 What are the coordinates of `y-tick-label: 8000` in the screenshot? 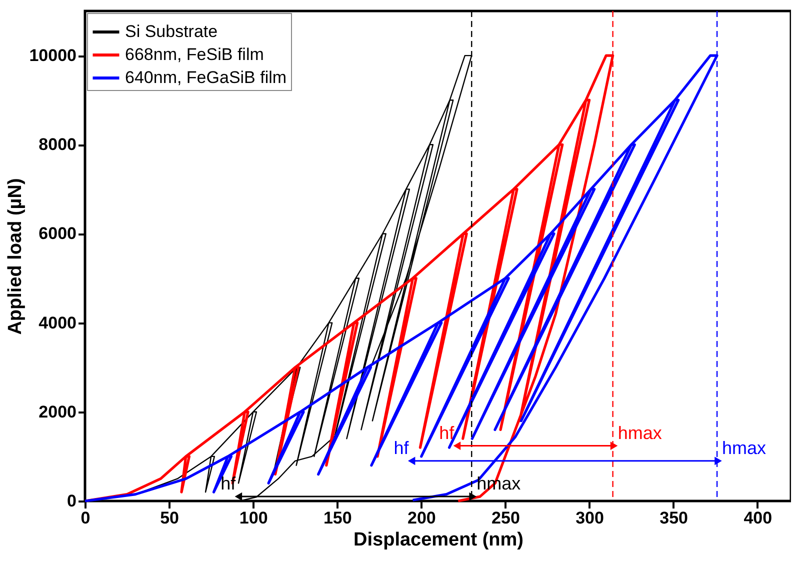 It's located at (57, 144).